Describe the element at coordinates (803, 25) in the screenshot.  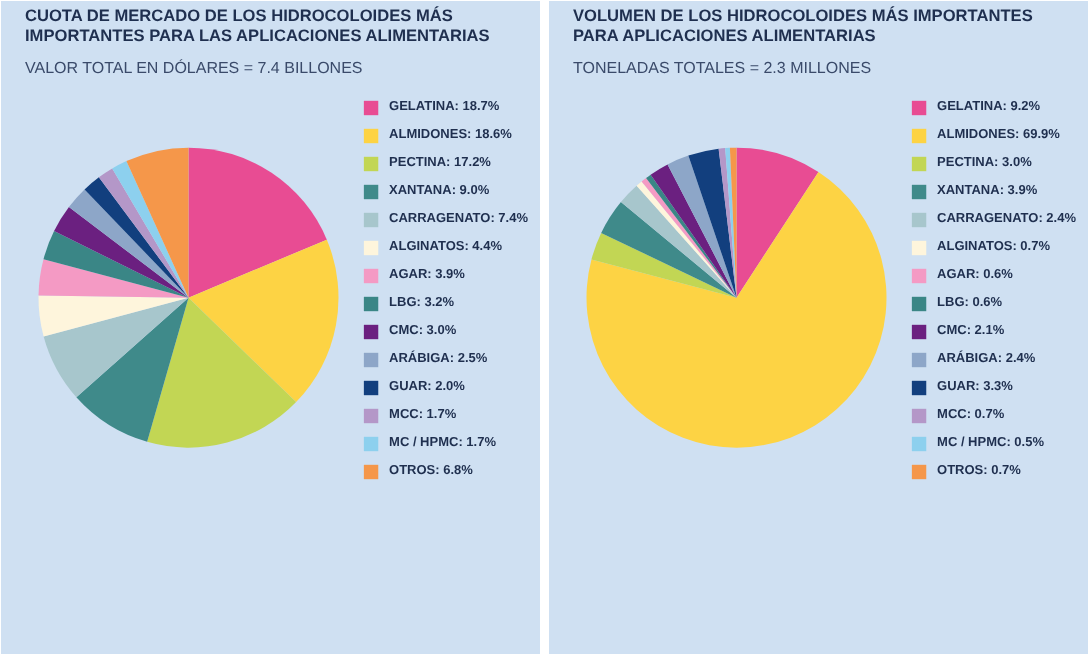
I see `chart-title: VOLUMEN DE LOS HIDROCOLOIDES MÁS IMPORTANTES PARA APLICACIONES ALIMENTARIAS` at that location.